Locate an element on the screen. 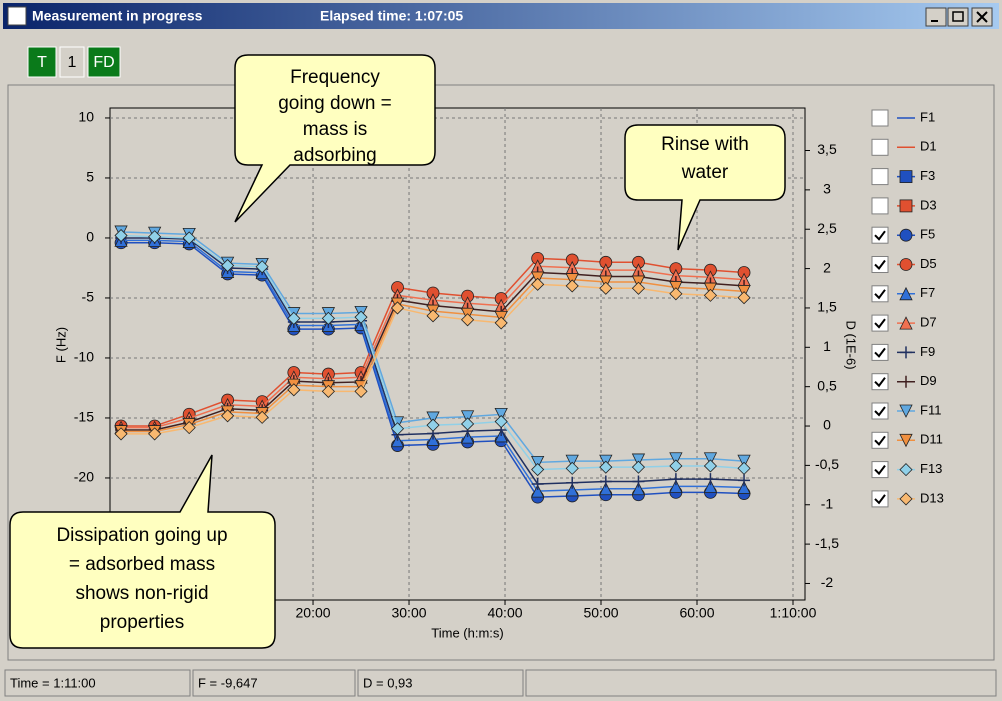 The width and height of the screenshot is (1002, 701). elapsed-time: Elapsed time: 1:07:05 is located at coordinates (391, 16).